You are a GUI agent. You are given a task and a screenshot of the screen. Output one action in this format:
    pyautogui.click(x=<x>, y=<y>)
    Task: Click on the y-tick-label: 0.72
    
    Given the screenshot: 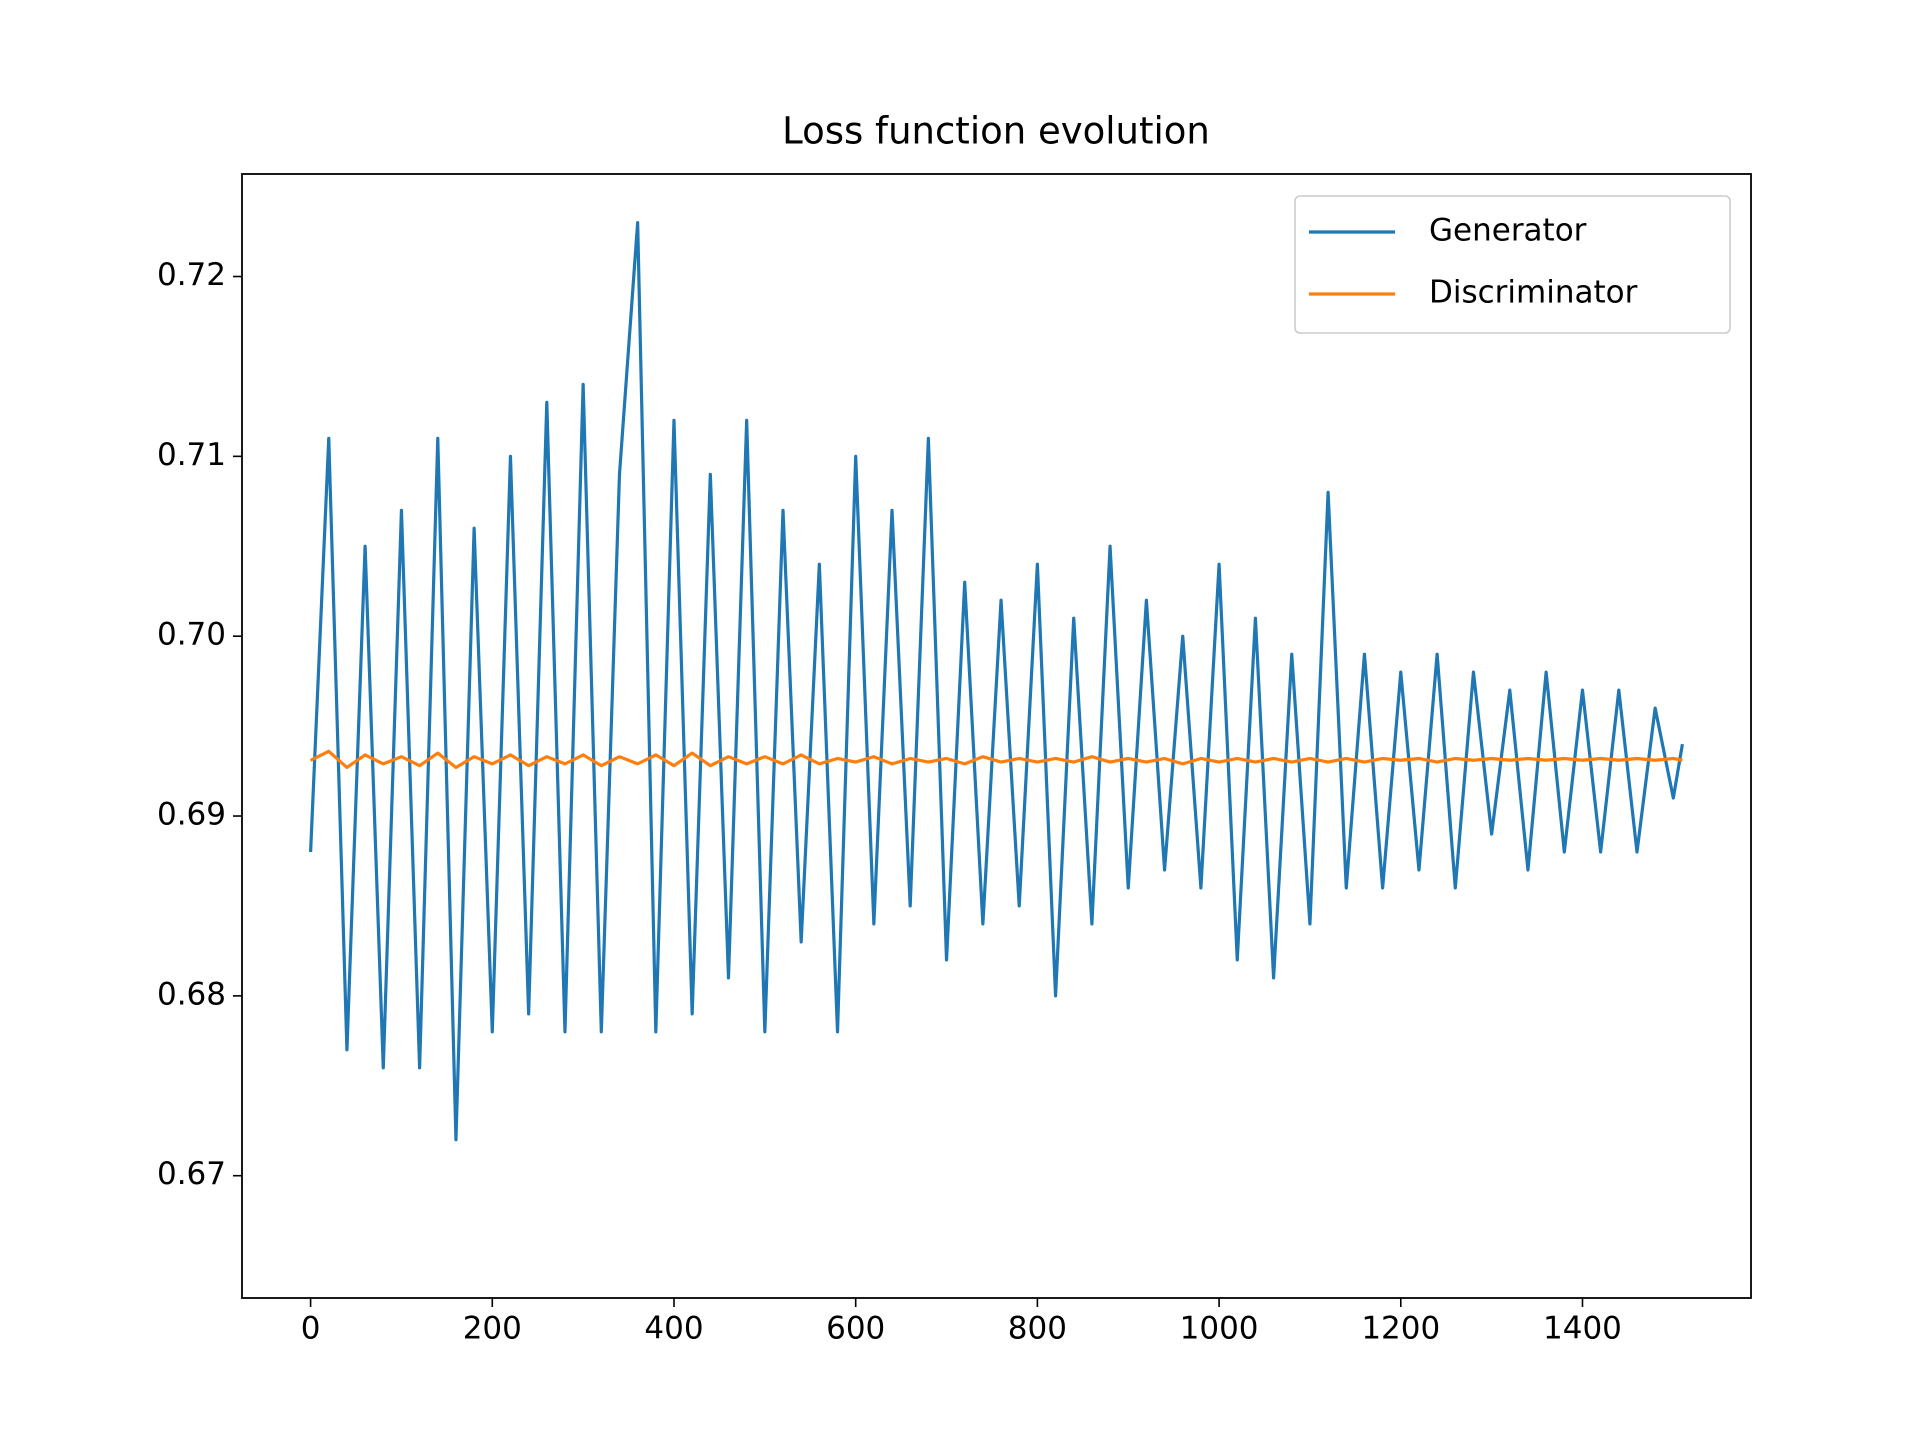 What is the action you would take?
    pyautogui.click(x=191, y=275)
    